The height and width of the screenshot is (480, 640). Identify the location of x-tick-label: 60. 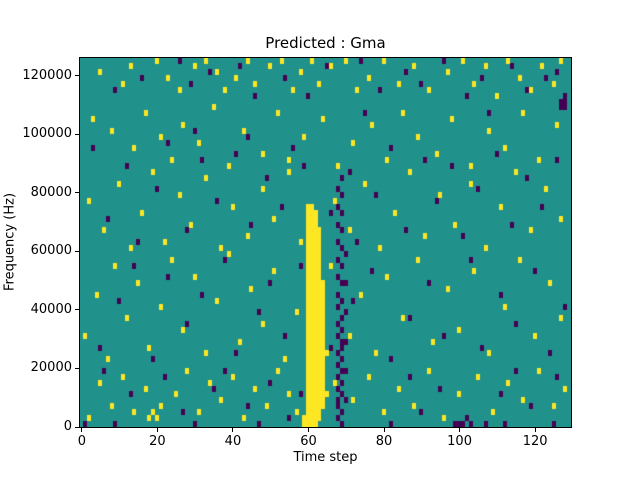
(308, 441).